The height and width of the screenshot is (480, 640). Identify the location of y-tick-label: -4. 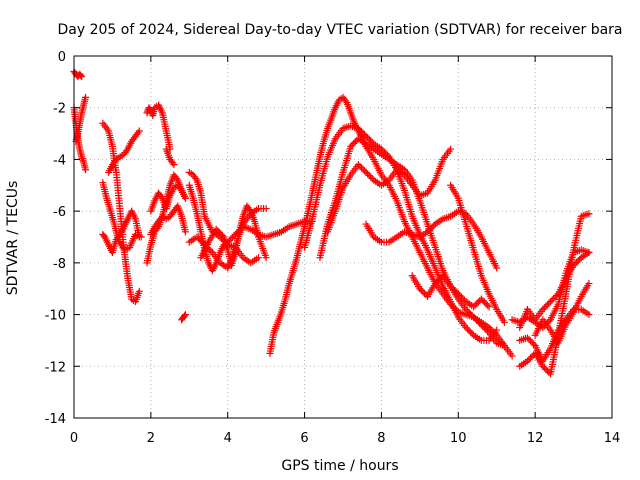
(59, 160).